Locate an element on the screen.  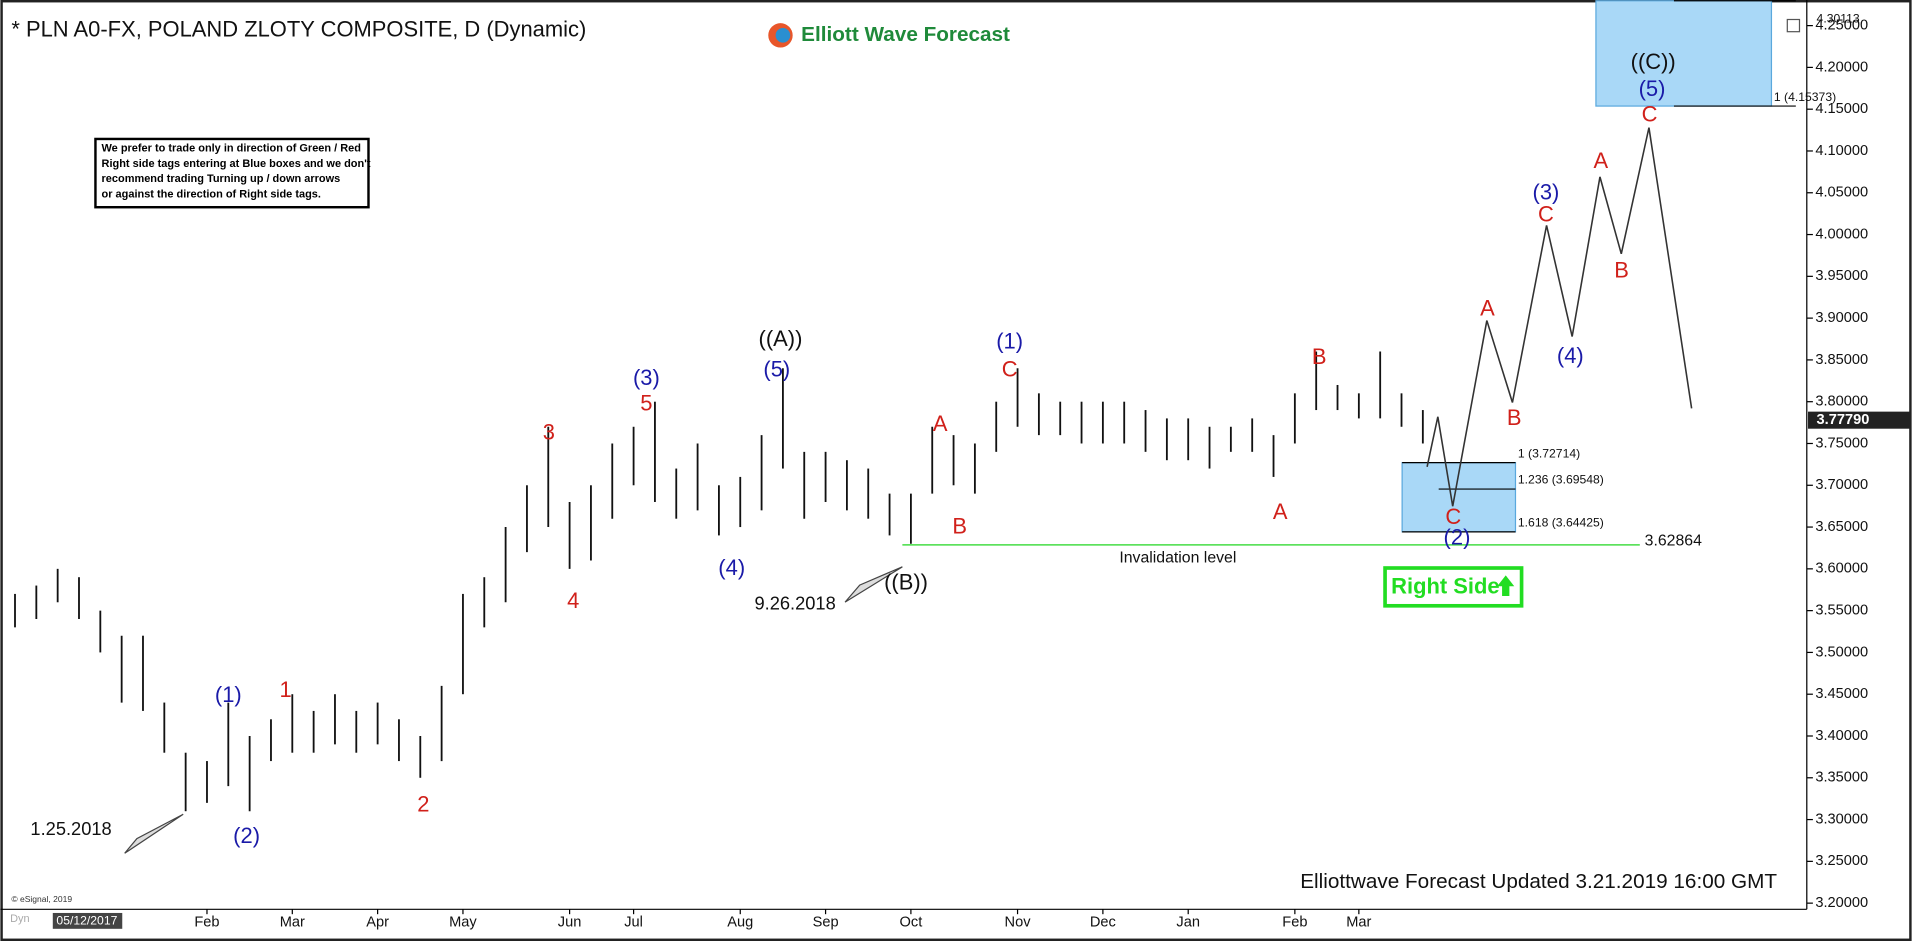
y-tick-label: 4.25000 is located at coordinates (1841, 25).